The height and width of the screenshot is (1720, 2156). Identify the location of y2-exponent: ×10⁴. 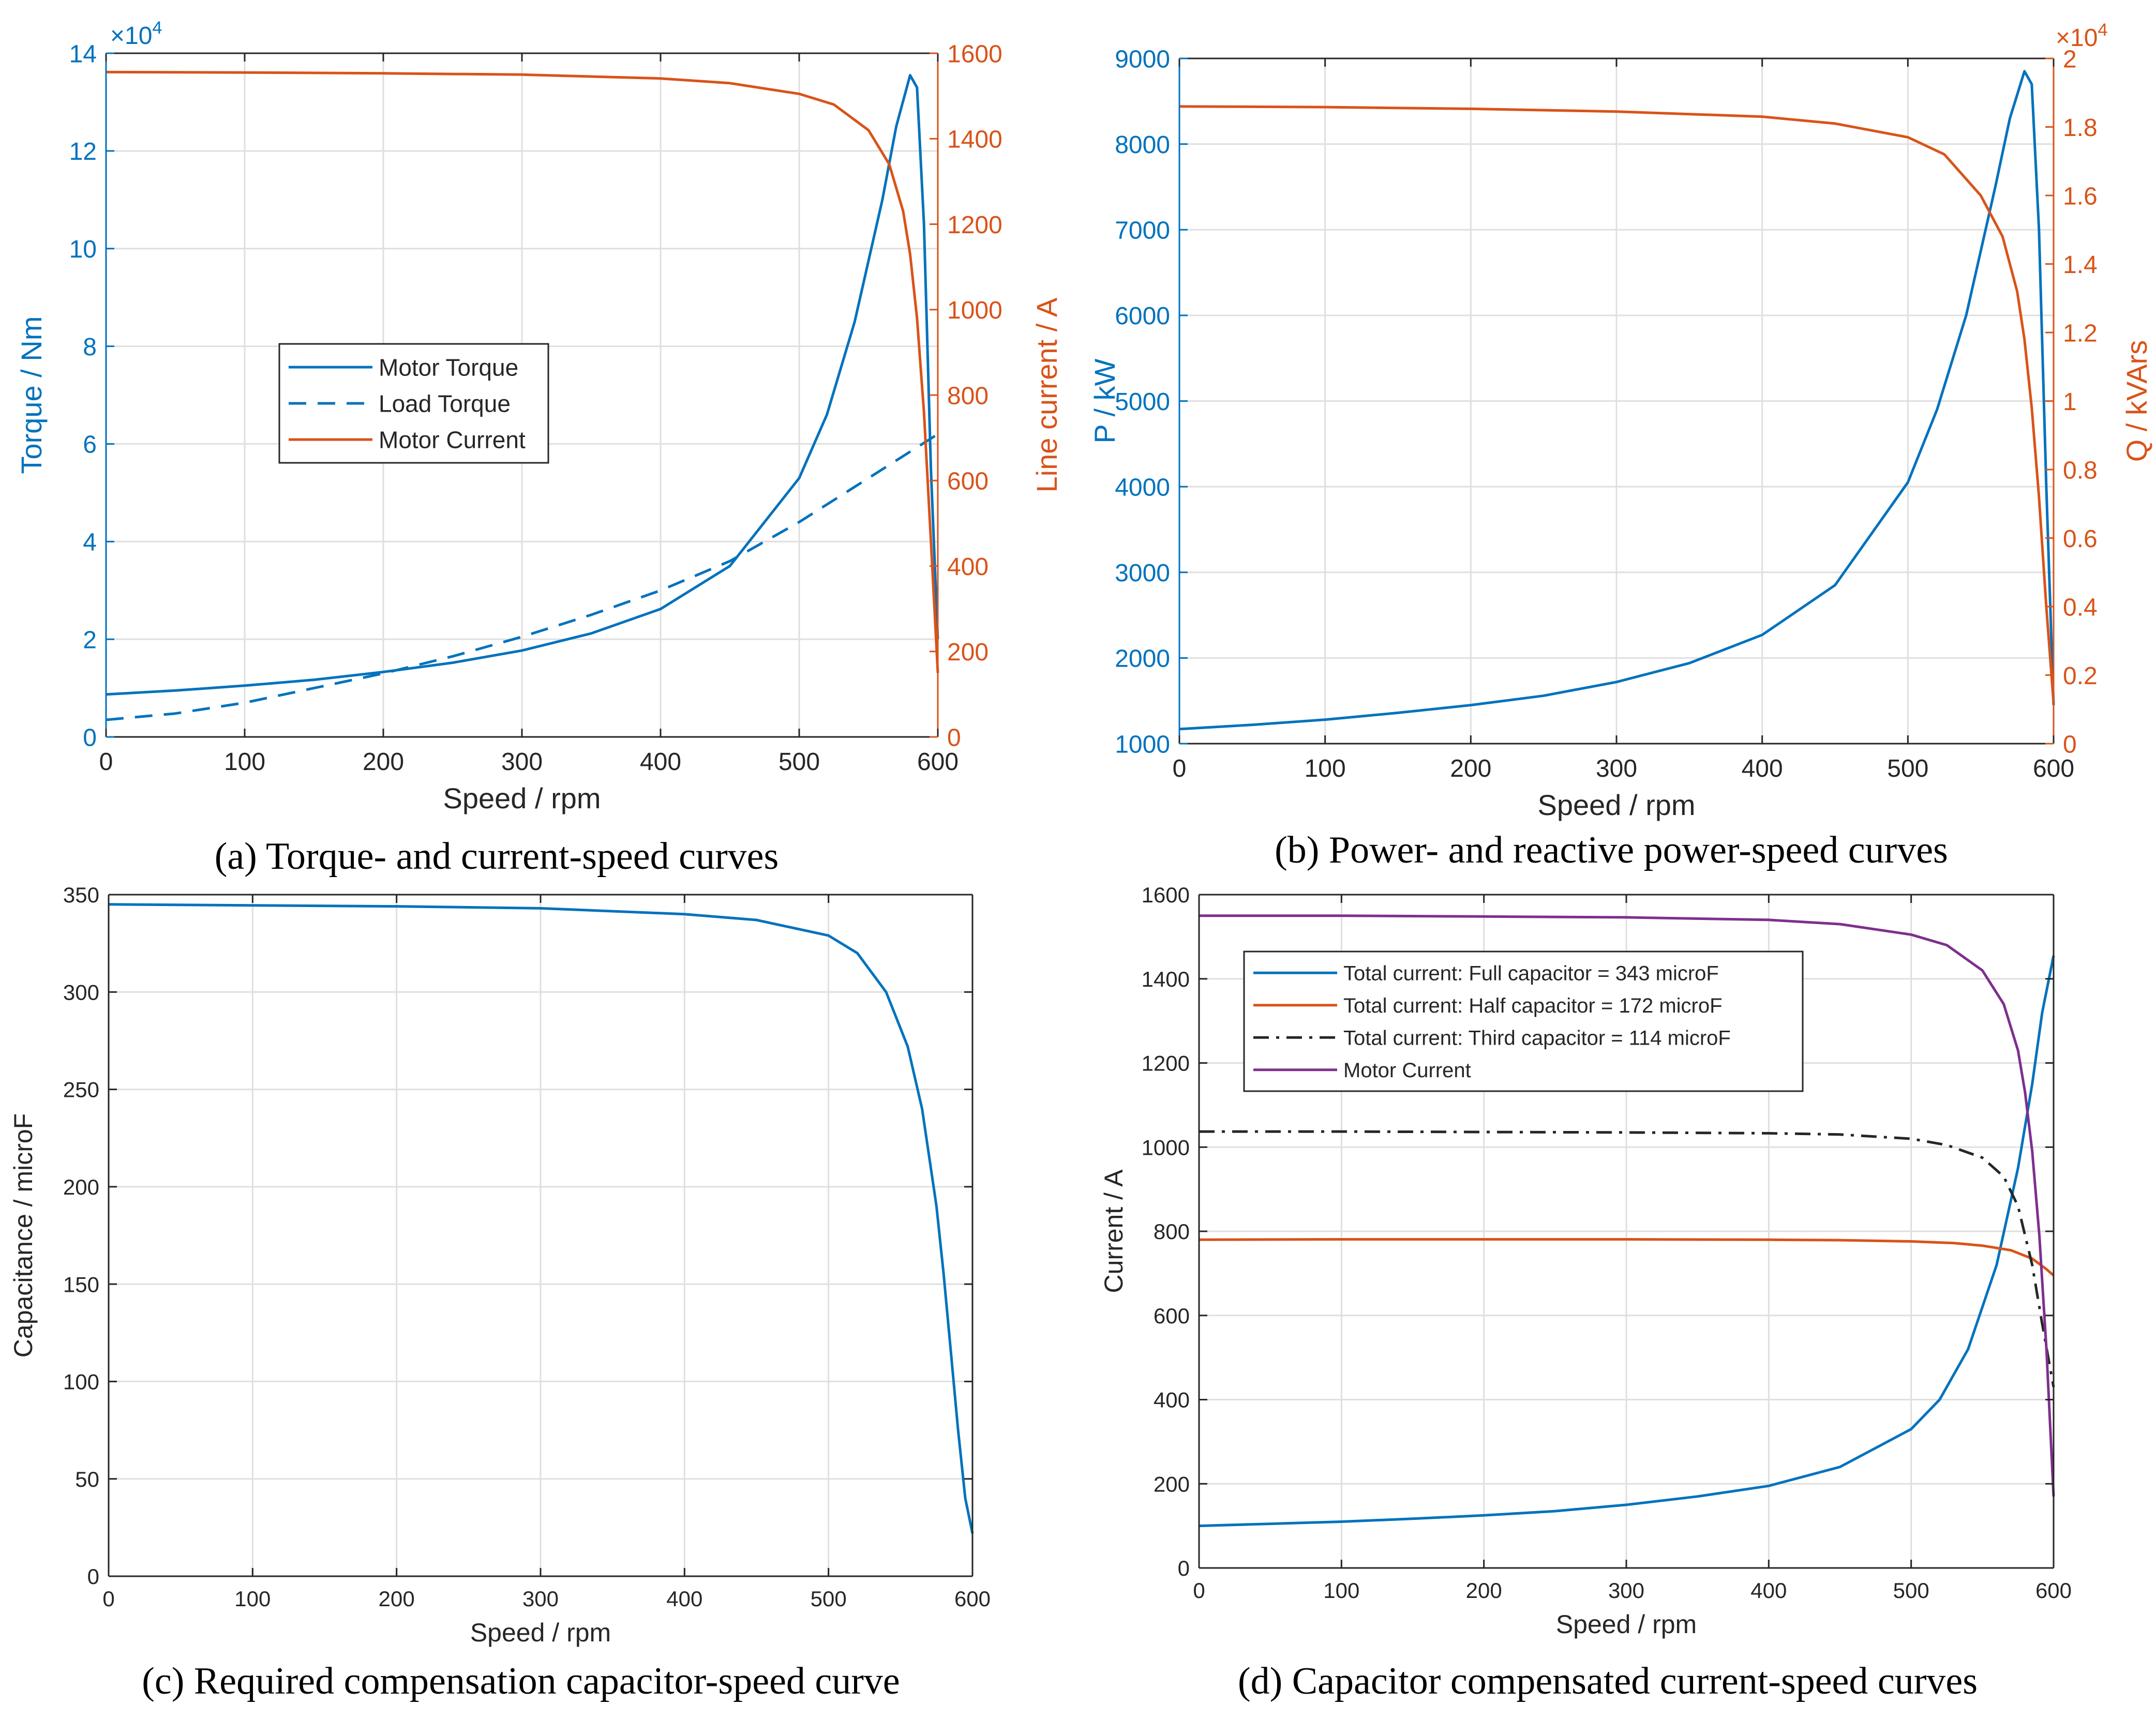
(2082, 36).